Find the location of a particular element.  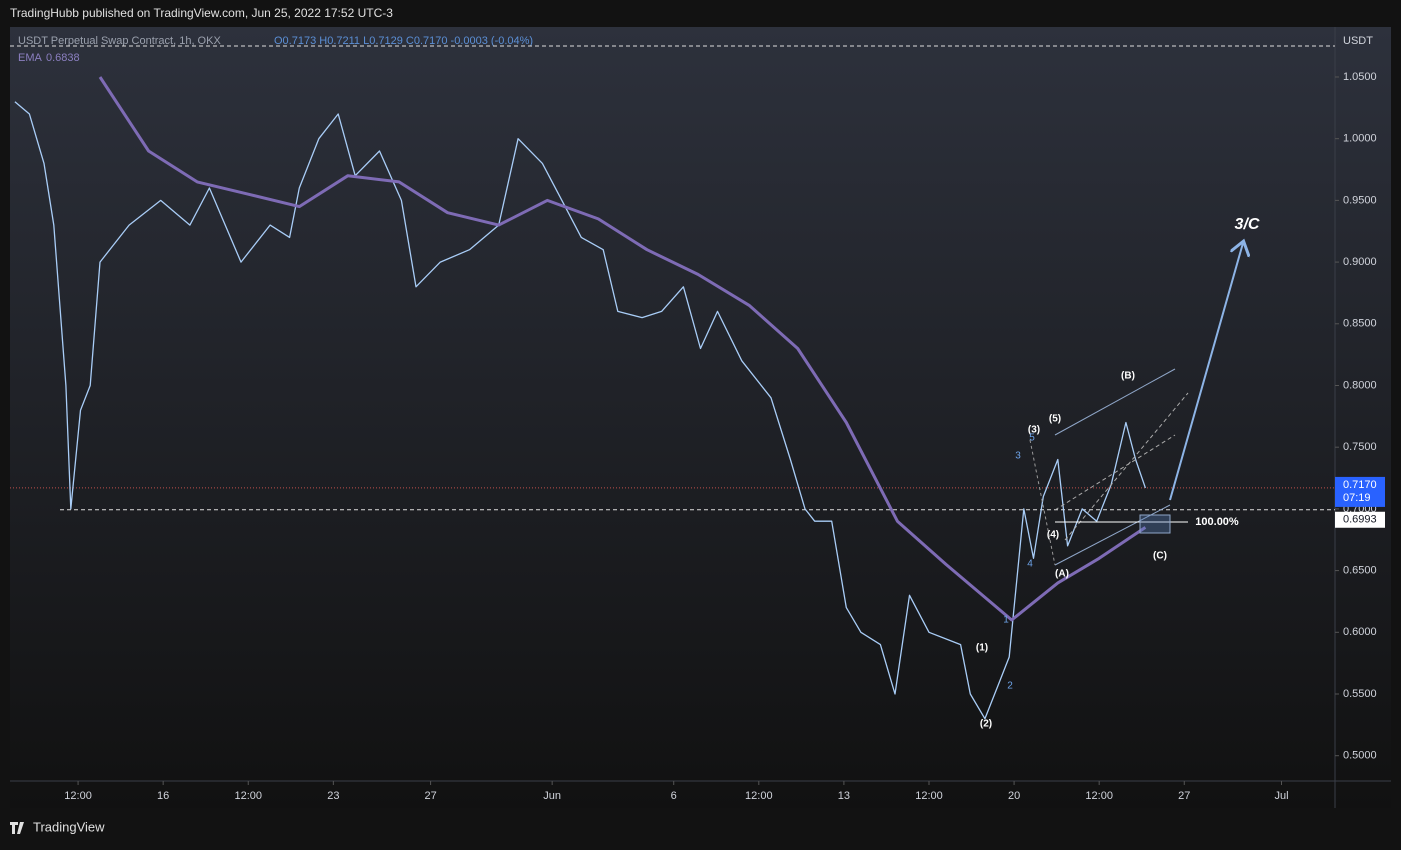

y-tick-label: 0.5000 is located at coordinates (1360, 756).